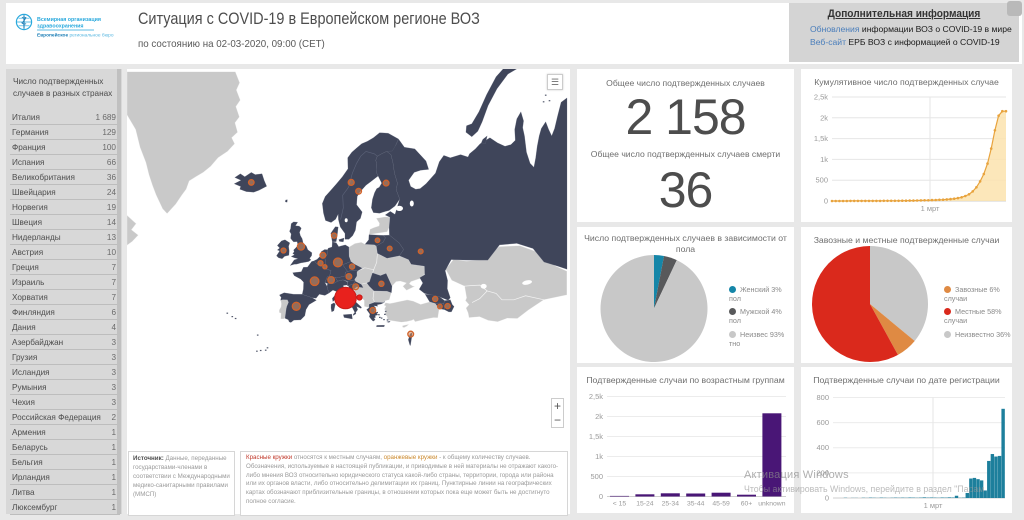  Describe the element at coordinates (822, 472) in the screenshot. I see `svg-text: 200` at that location.